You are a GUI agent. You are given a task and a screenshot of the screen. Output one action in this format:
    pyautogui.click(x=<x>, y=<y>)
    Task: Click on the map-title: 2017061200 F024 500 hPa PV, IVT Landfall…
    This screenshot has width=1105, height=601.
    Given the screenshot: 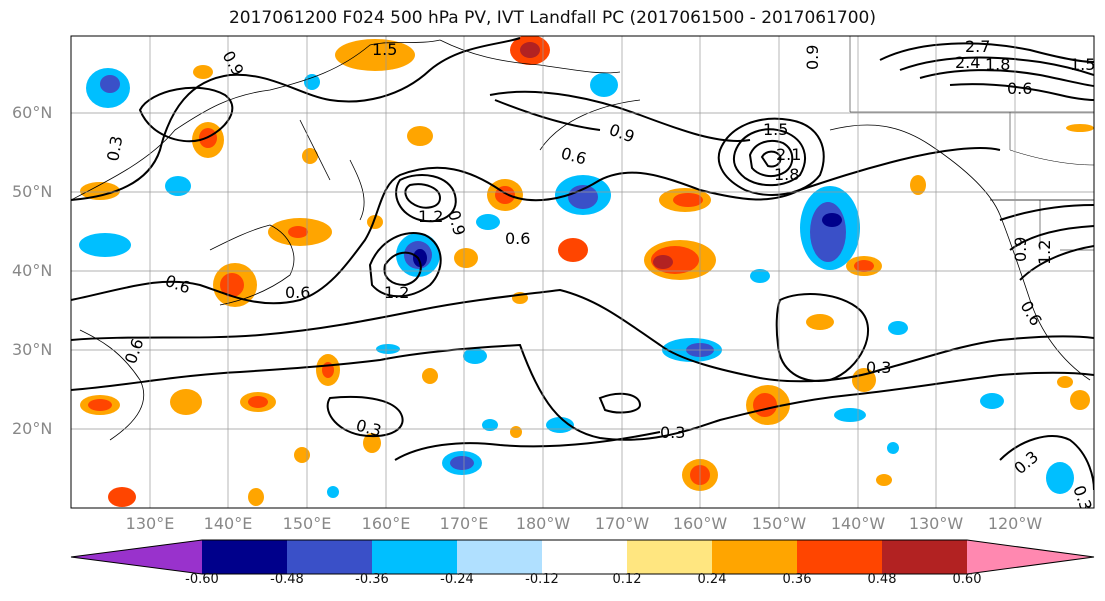 What is the action you would take?
    pyautogui.click(x=552, y=18)
    